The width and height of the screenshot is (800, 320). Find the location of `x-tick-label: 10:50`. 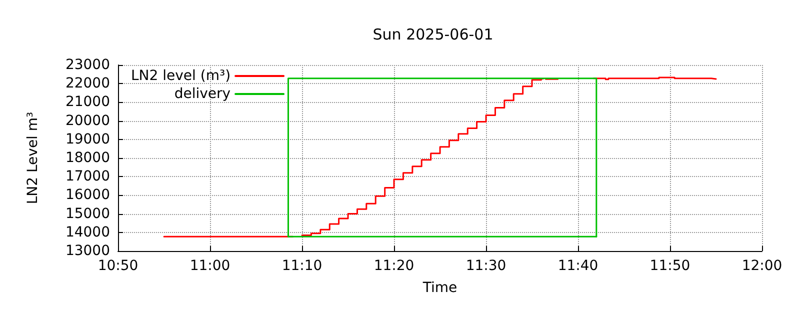

x-tick-label: 10:50 is located at coordinates (118, 266).